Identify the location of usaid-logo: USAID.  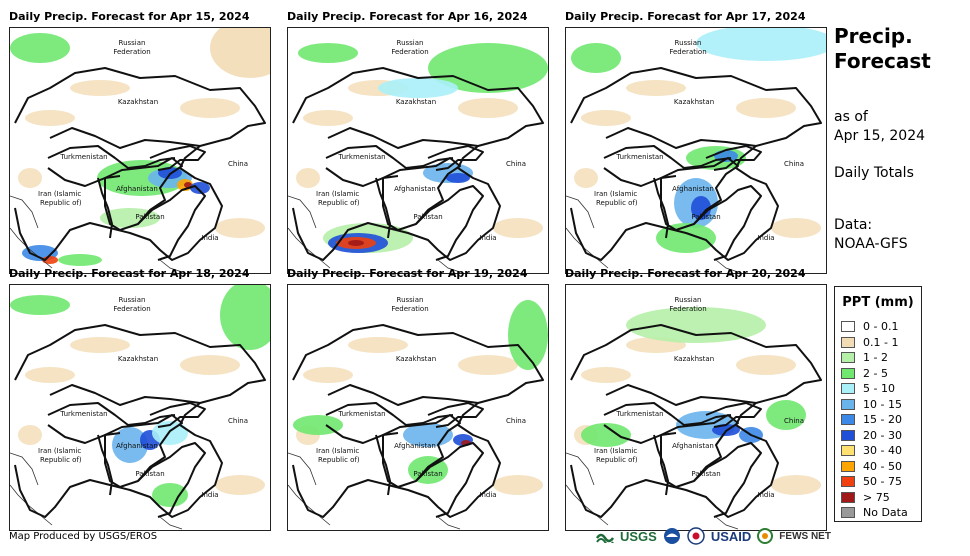
(731, 536).